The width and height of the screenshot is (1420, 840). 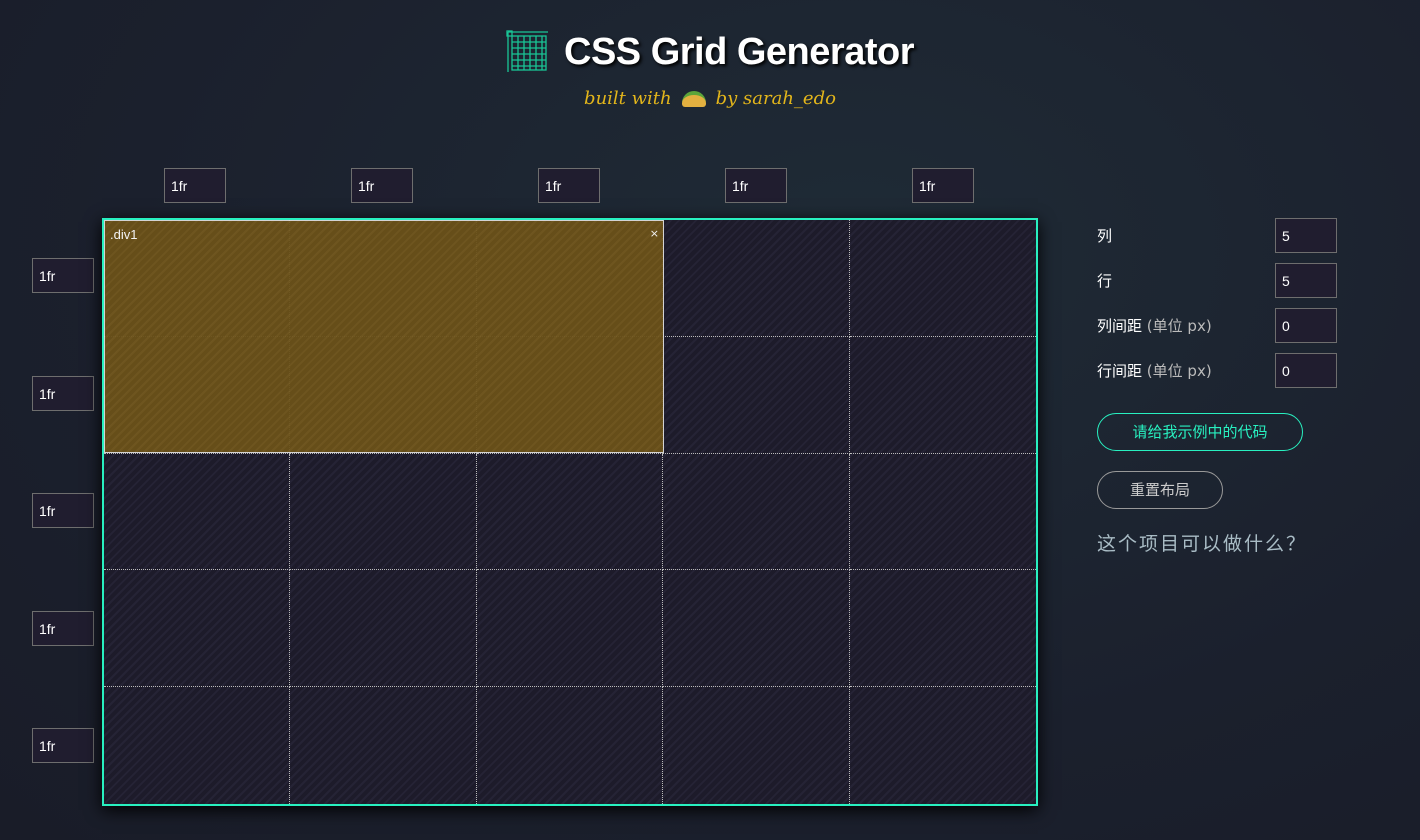 What do you see at coordinates (1202, 544) in the screenshot?
I see `about-link: 这个项目可以做什么？` at bounding box center [1202, 544].